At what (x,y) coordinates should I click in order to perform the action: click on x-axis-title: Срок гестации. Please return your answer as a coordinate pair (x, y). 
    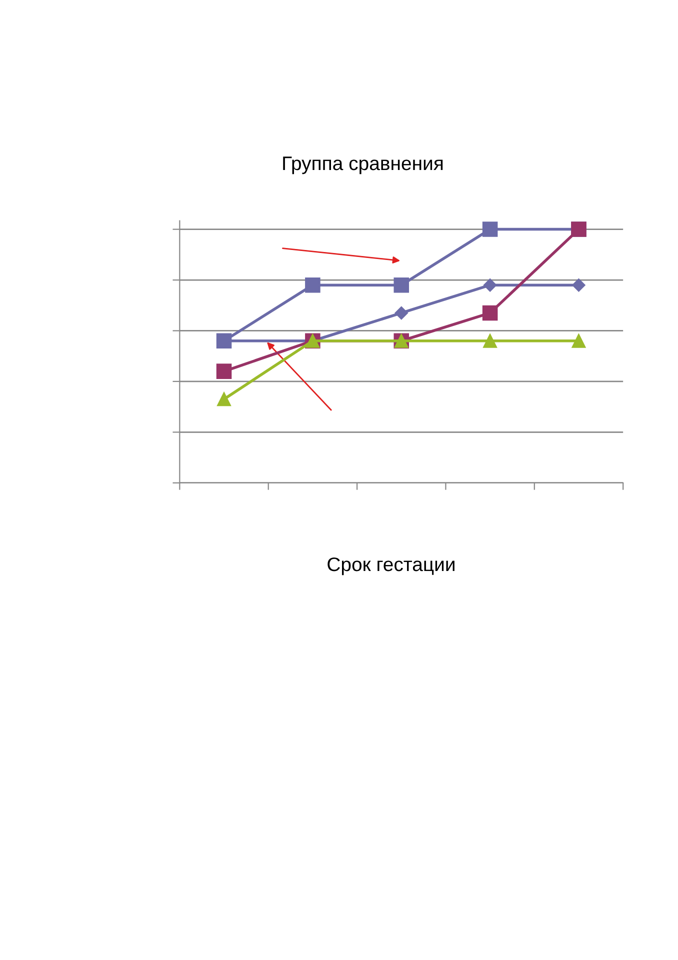
    Looking at the image, I should click on (391, 566).